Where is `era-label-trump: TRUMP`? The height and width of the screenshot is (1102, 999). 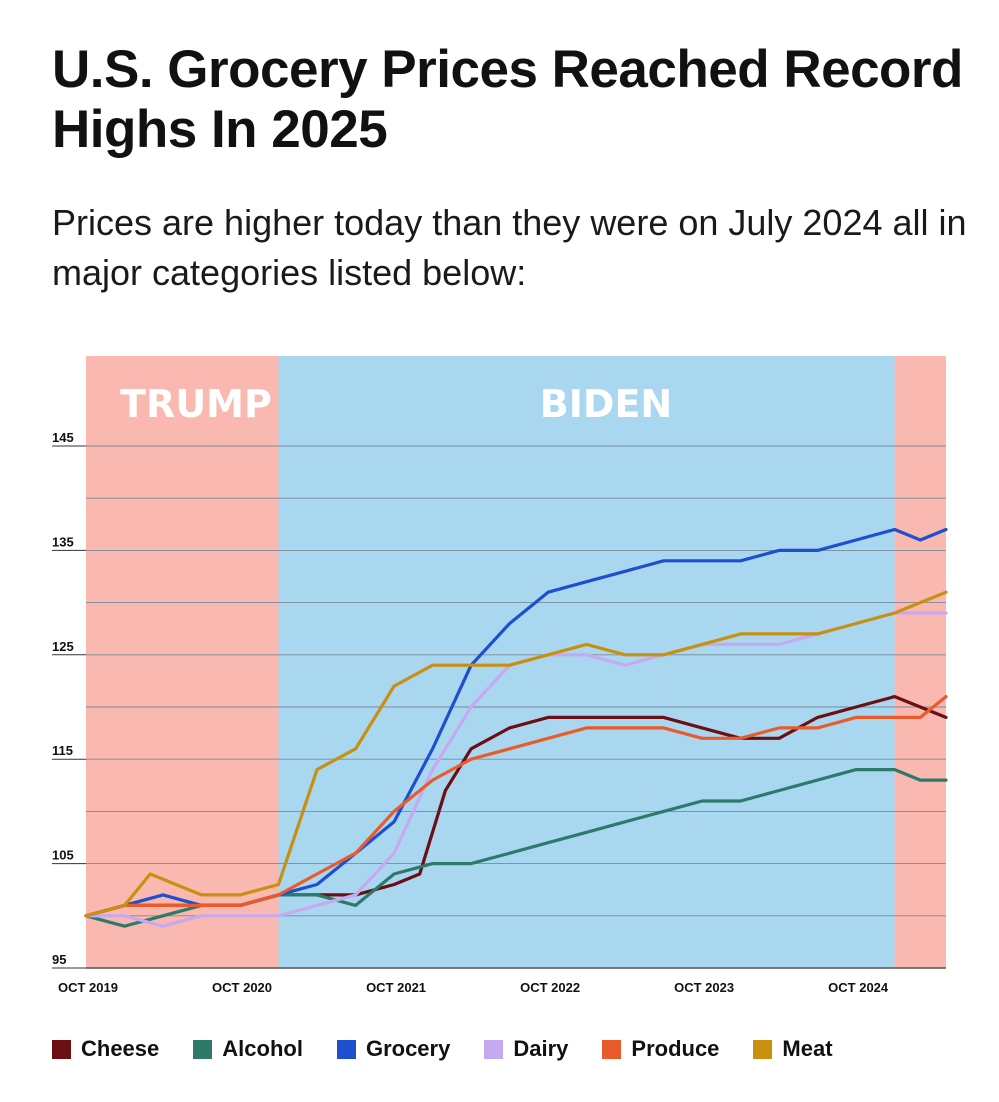 era-label-trump: TRUMP is located at coordinates (196, 404).